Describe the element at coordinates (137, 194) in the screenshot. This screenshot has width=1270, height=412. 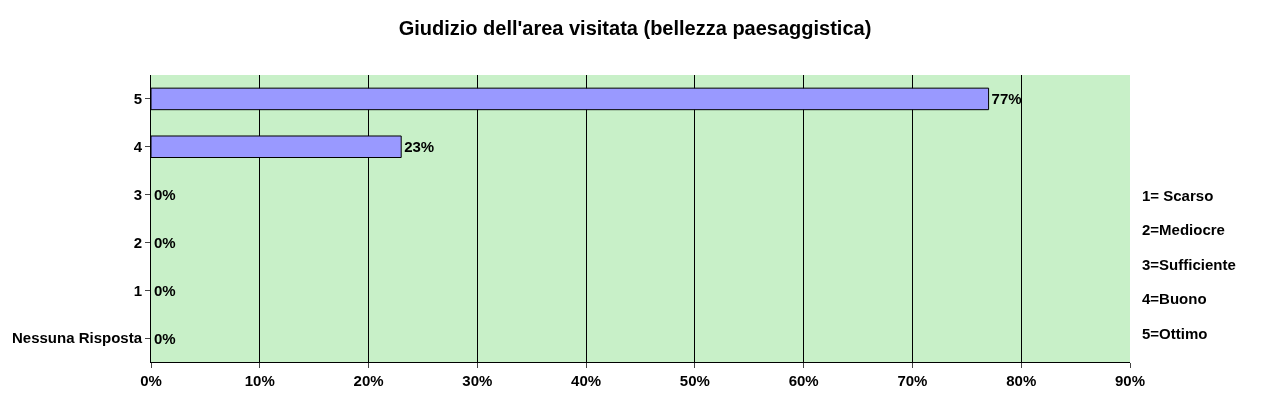
I see `y-tick-label: 3` at that location.